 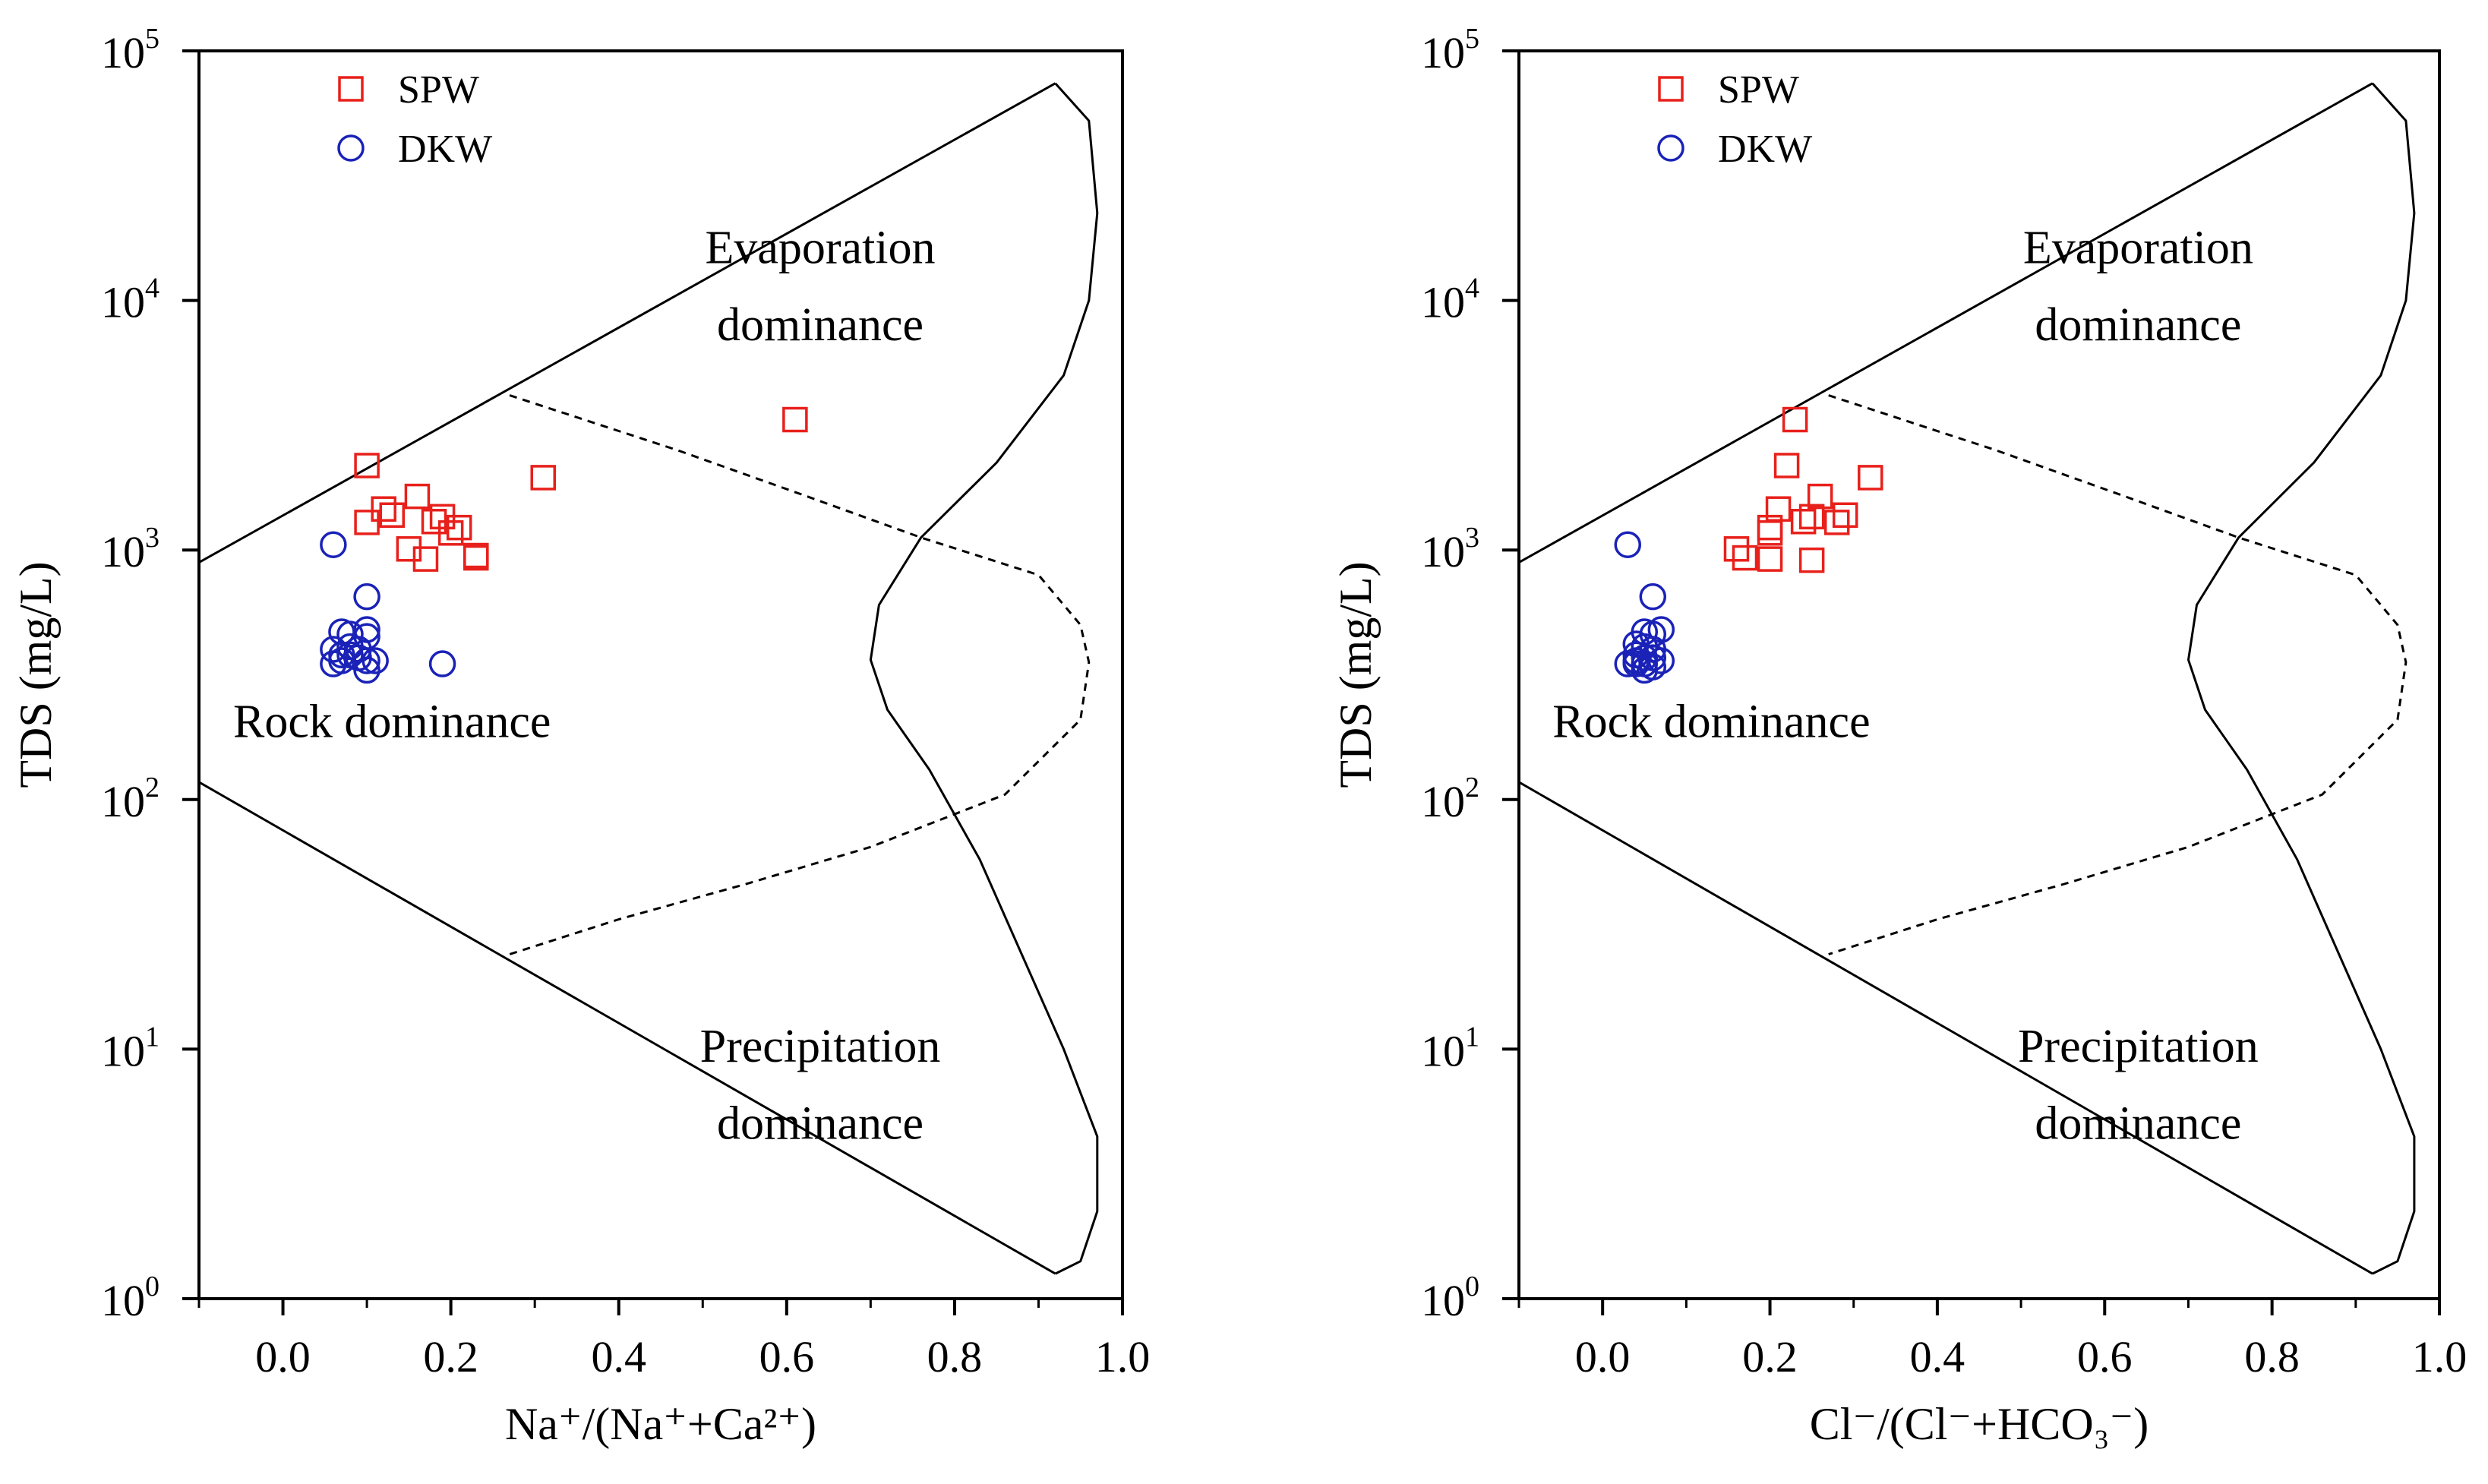 I want to click on x-axis-title: Na⁺/(Na⁺+Ca²⁺), so click(x=660, y=1424).